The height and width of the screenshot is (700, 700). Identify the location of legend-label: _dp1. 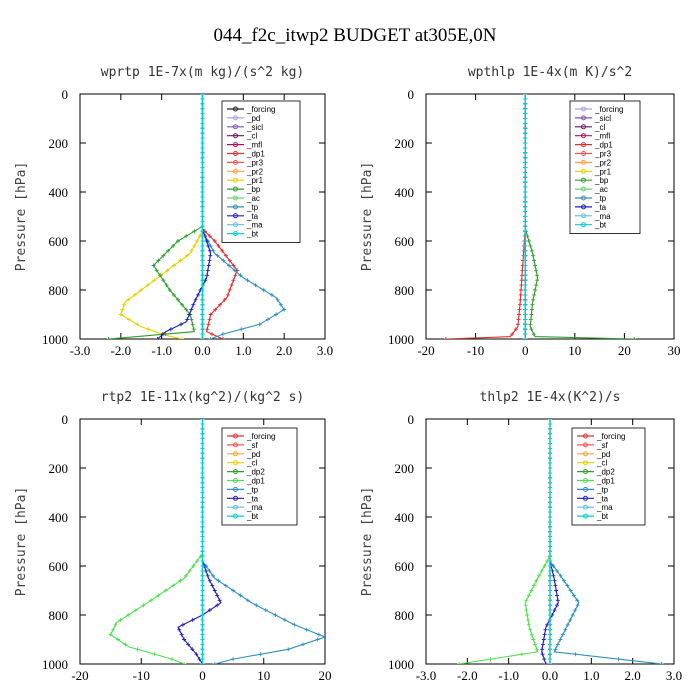
(255, 154).